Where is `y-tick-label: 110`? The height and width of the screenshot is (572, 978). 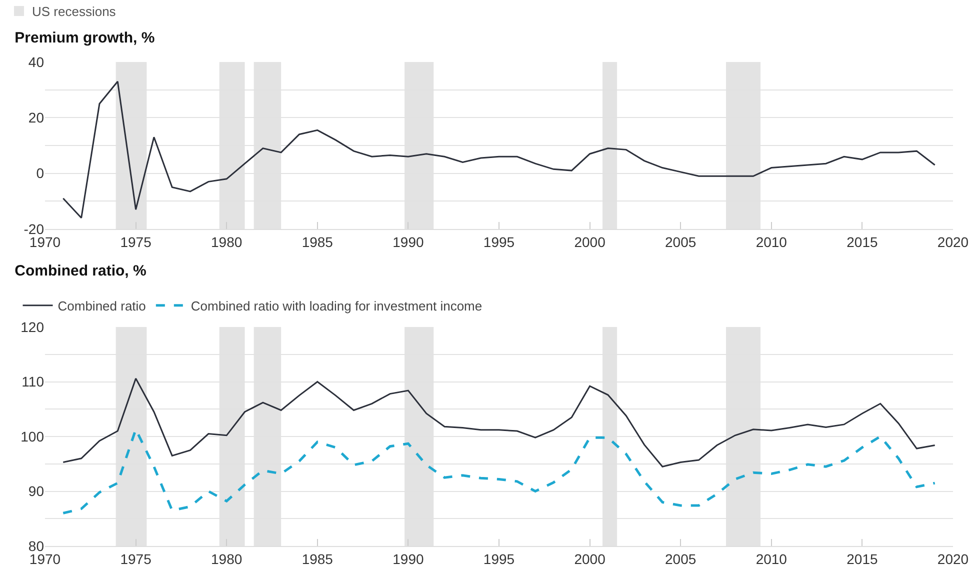
y-tick-label: 110 is located at coordinates (33, 382).